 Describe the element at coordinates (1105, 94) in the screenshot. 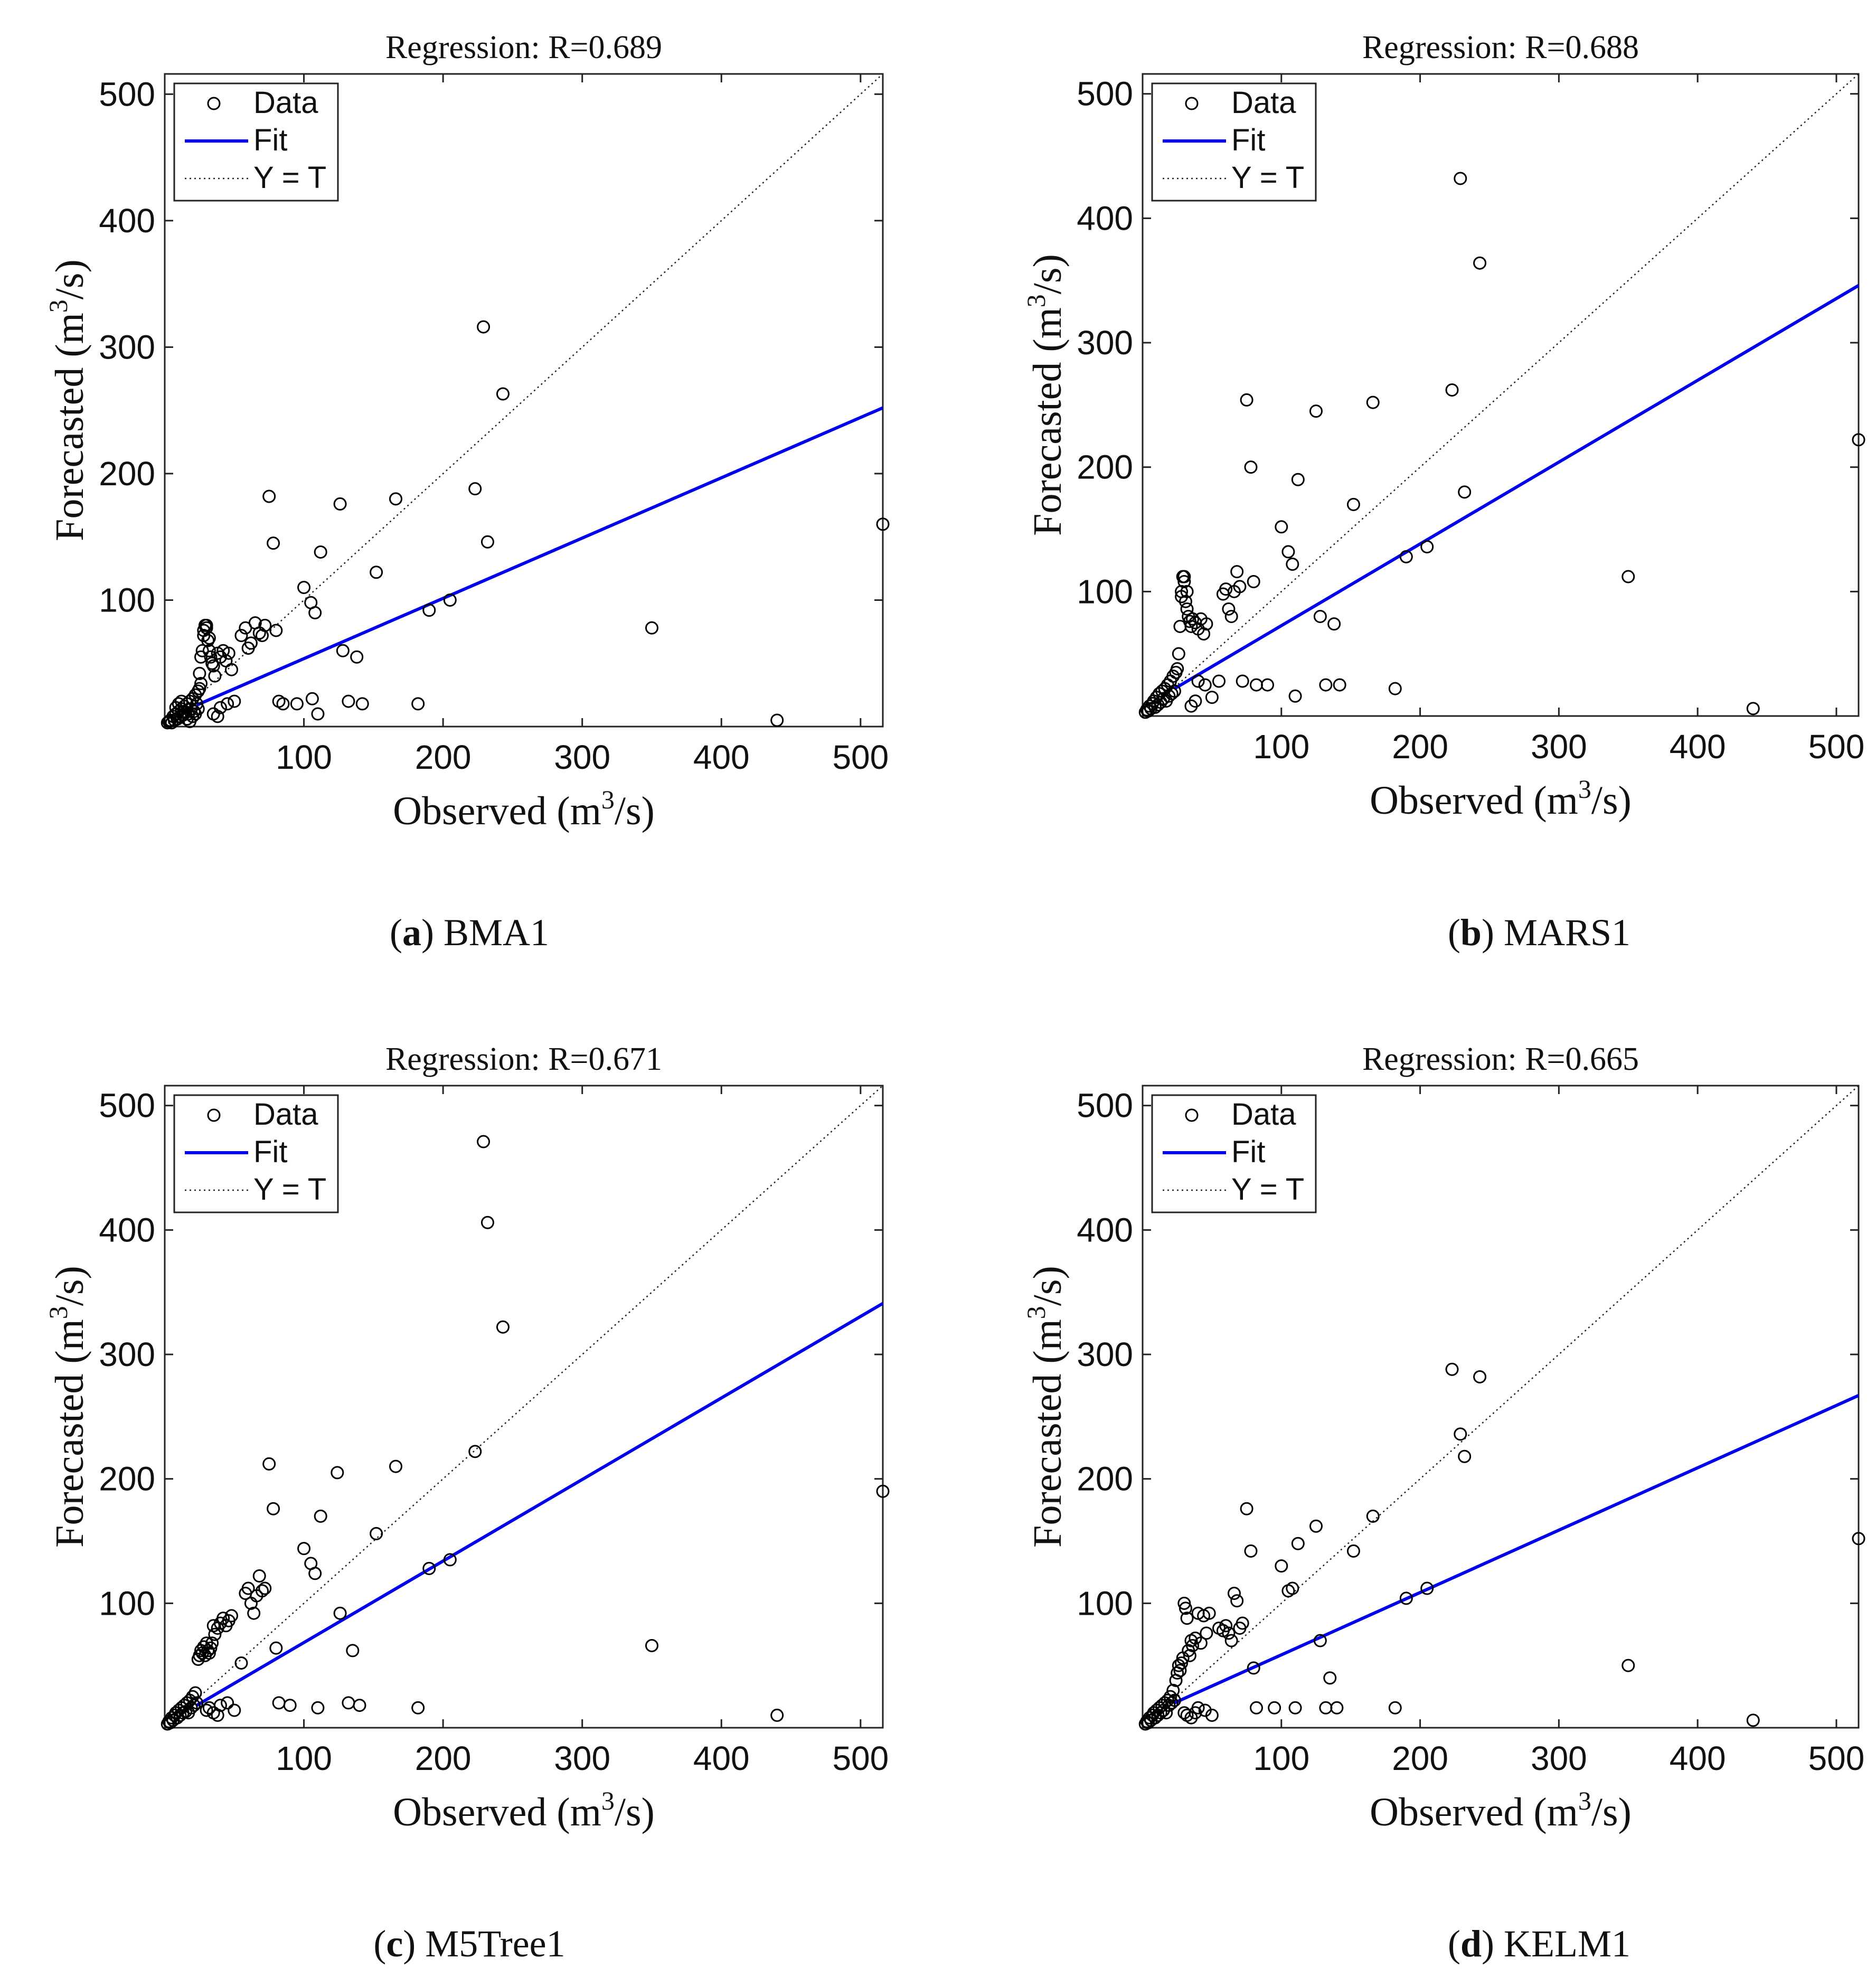

I see `y-tick-label: 500` at that location.